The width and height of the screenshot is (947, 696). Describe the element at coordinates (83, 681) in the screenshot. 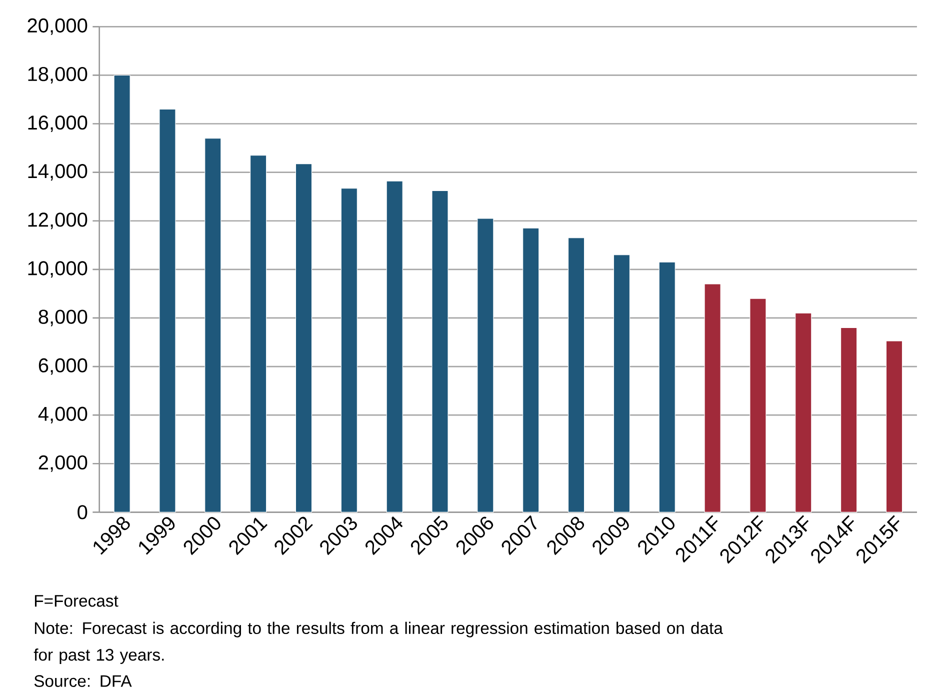

I see `source-note: Source: DFA` at that location.